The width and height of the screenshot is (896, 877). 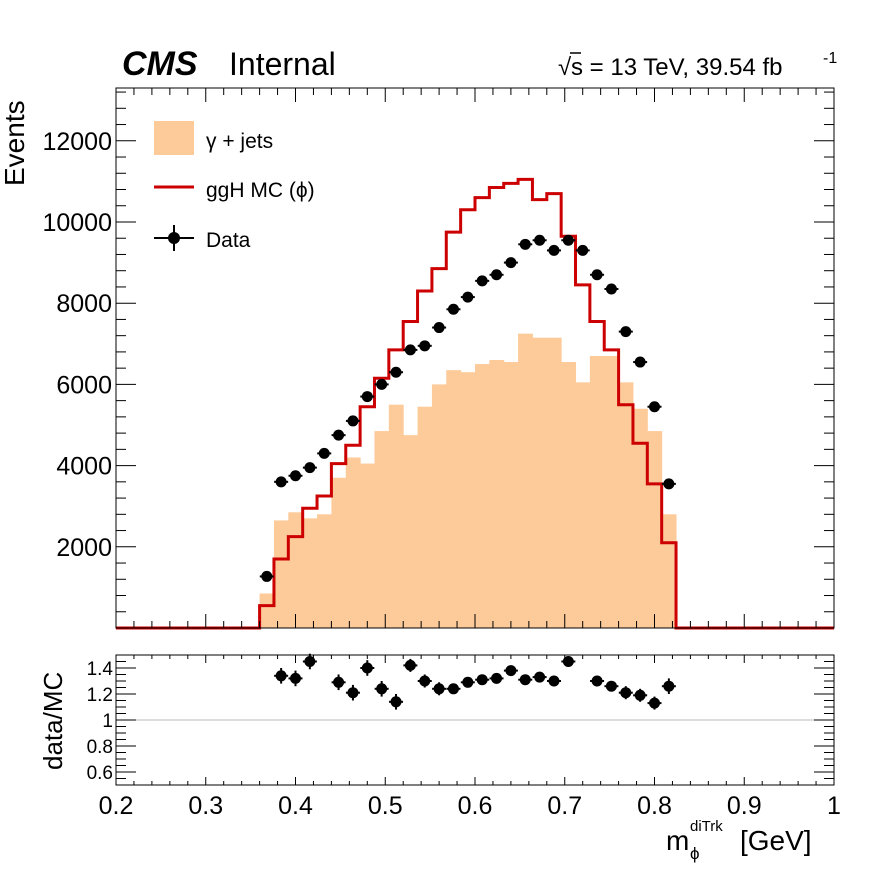 I want to click on main-y-tick-label: 10000, so click(x=77, y=223).